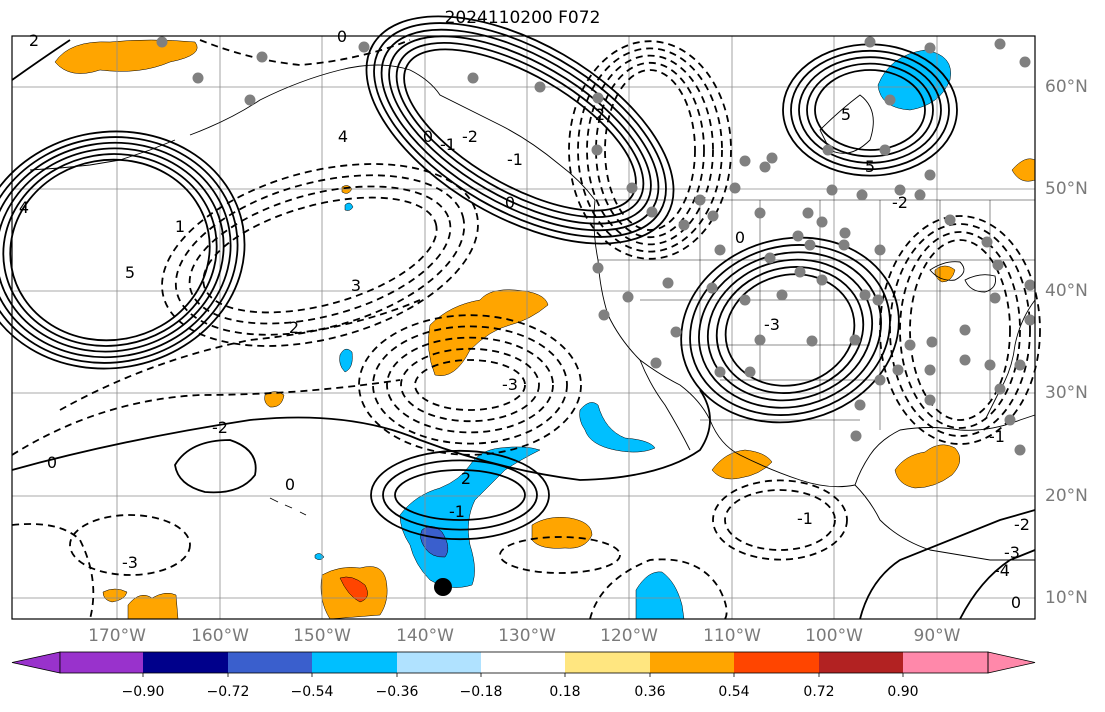 This screenshot has width=1105, height=712. What do you see at coordinates (1066, 598) in the screenshot?
I see `latitude-label: 10°N` at bounding box center [1066, 598].